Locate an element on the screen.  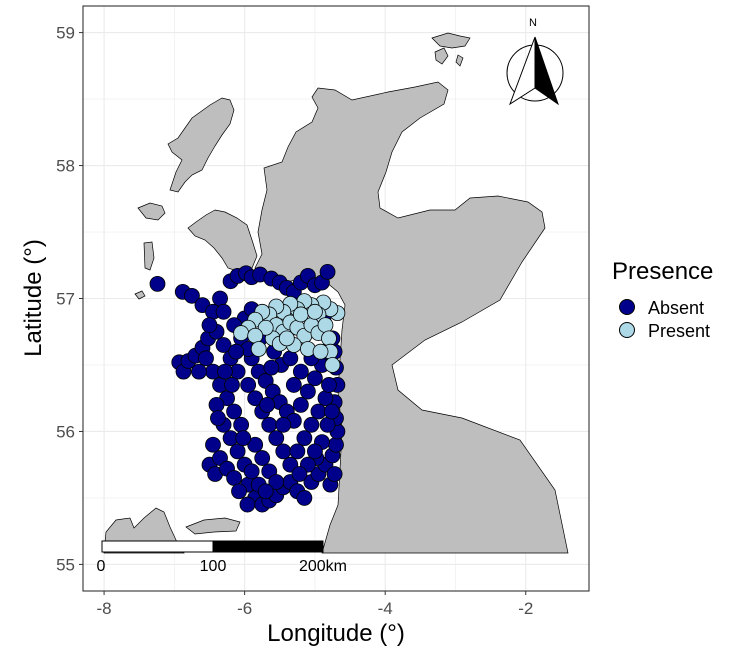
north-uist-island is located at coordinates (151, 211).